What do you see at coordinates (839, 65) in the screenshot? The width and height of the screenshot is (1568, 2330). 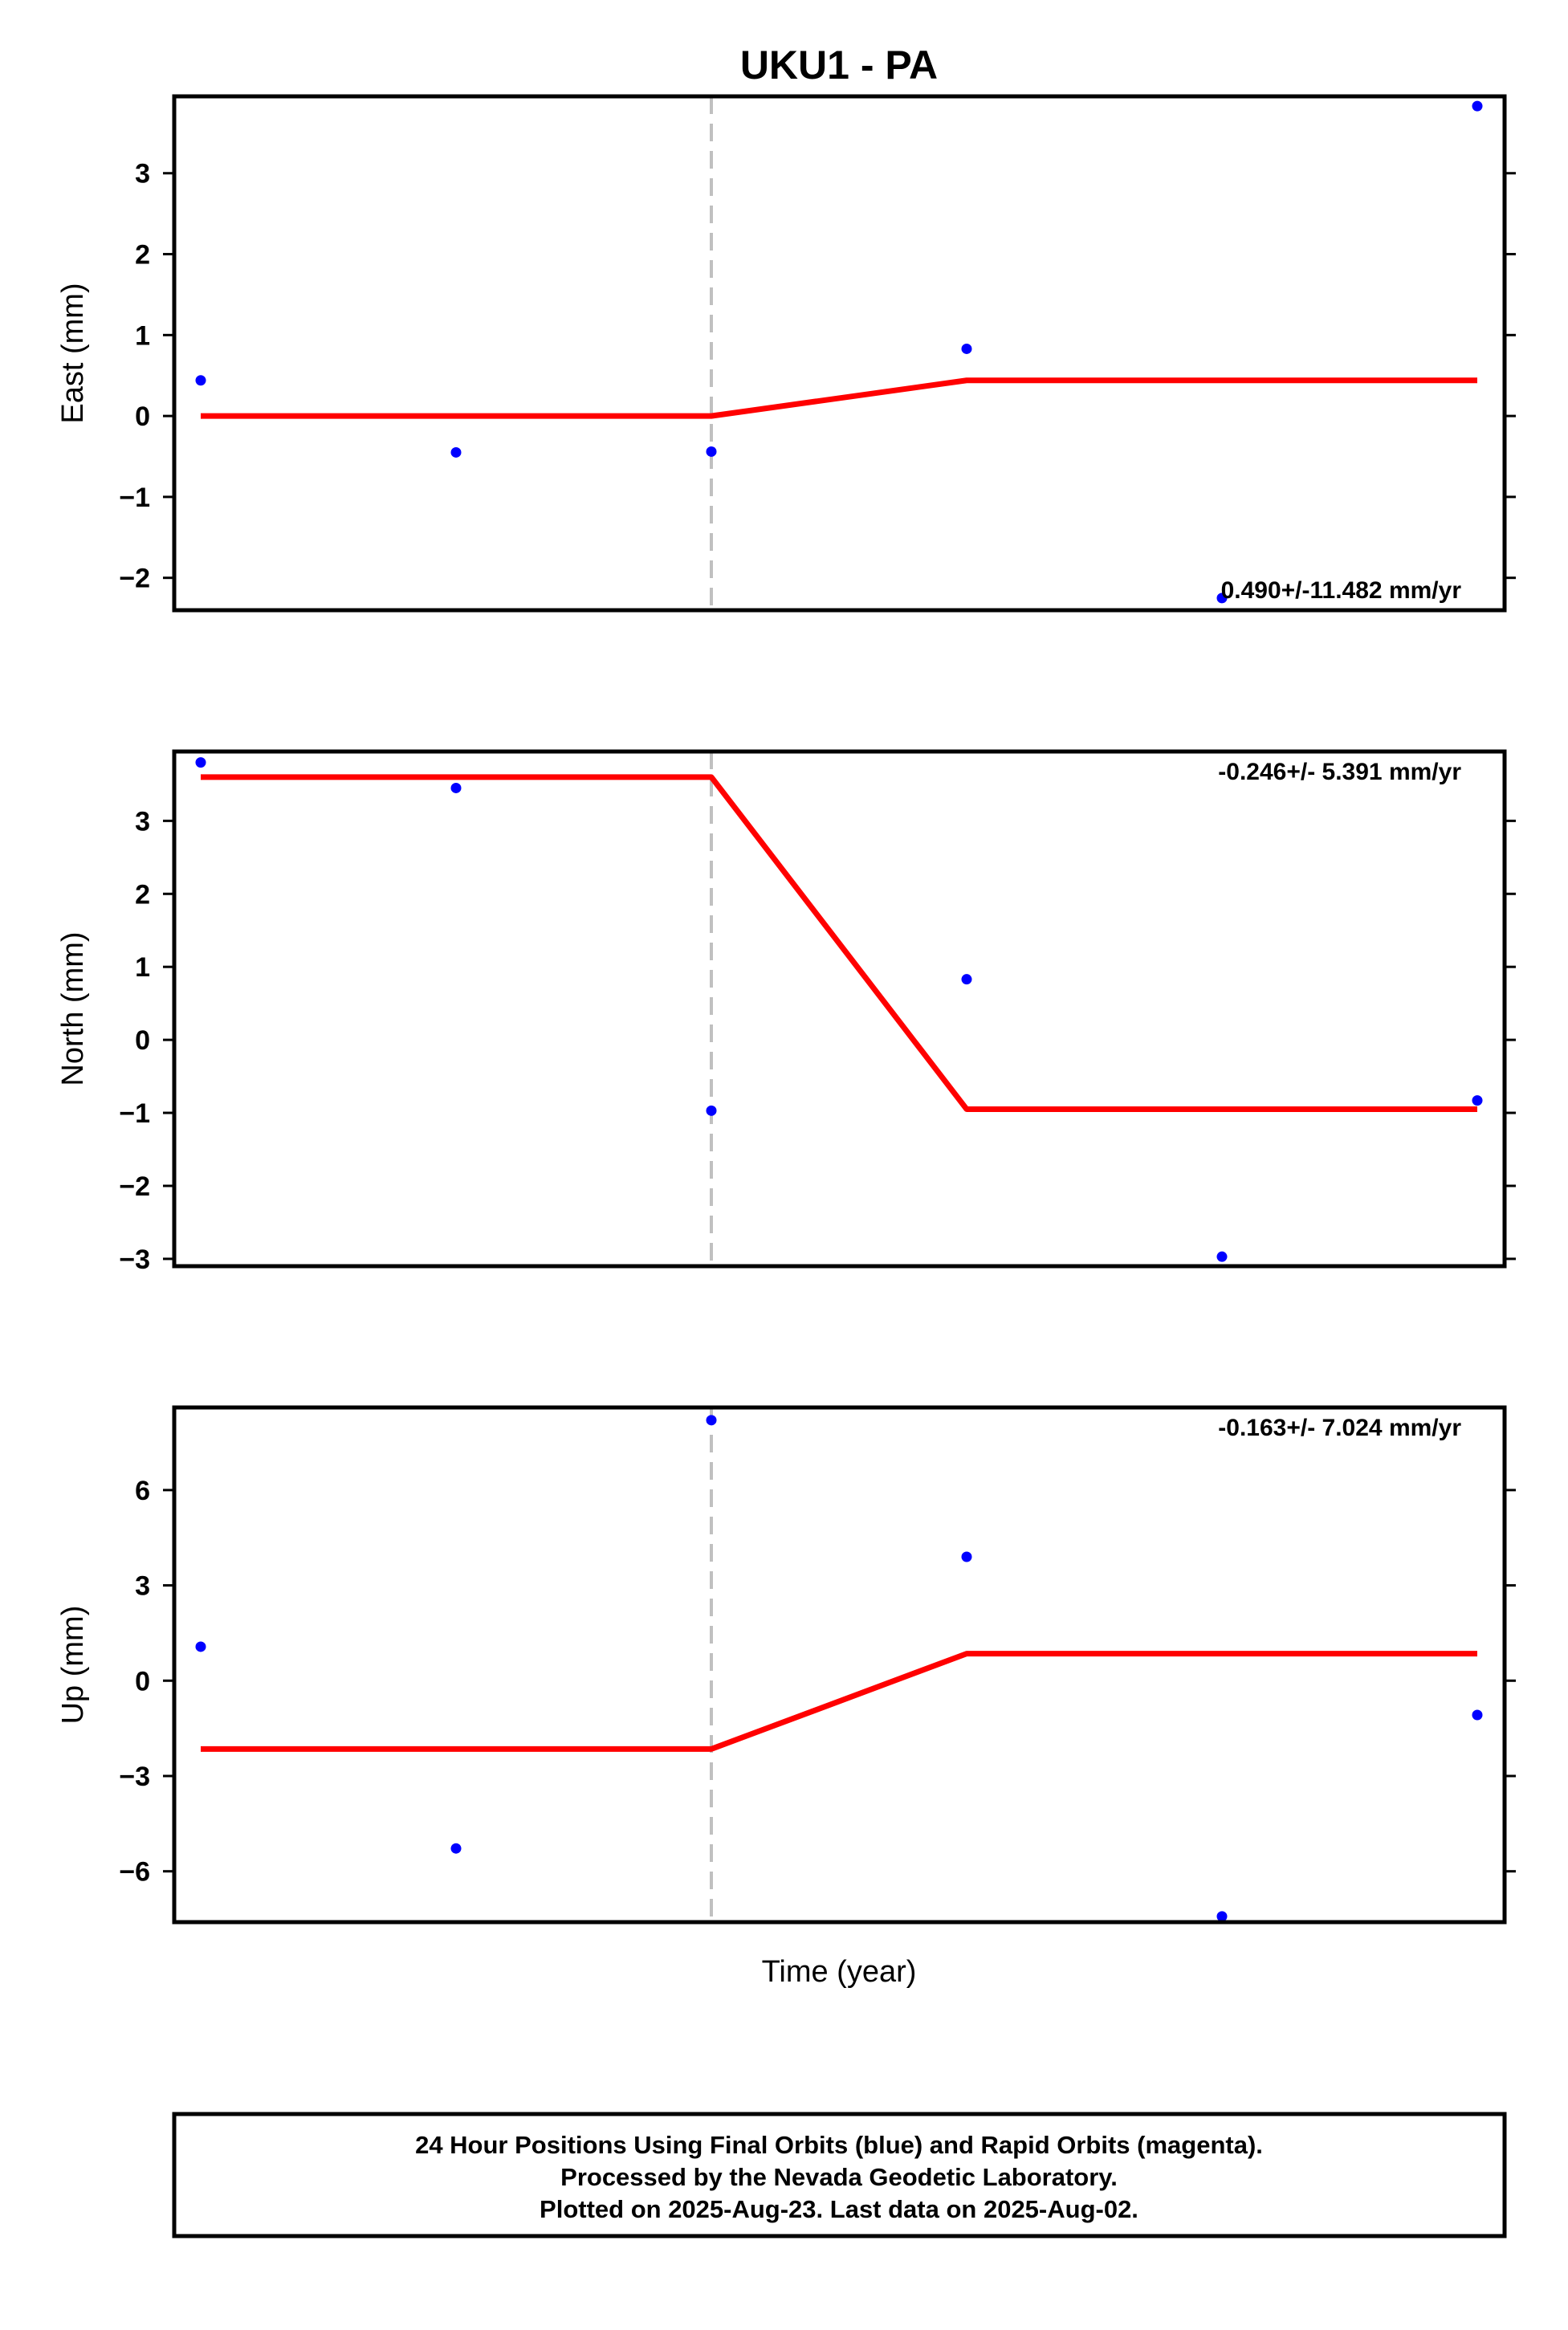 I see `chart-title: UKU1 - PA` at bounding box center [839, 65].